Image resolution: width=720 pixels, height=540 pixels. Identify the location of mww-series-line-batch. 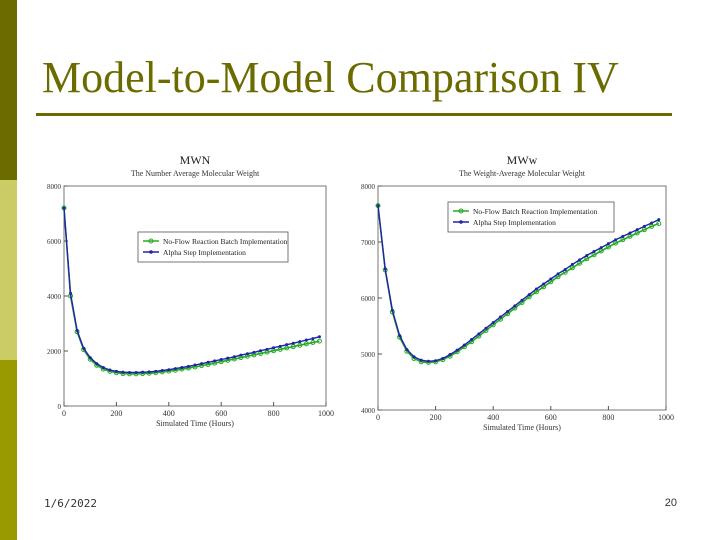
(518, 284).